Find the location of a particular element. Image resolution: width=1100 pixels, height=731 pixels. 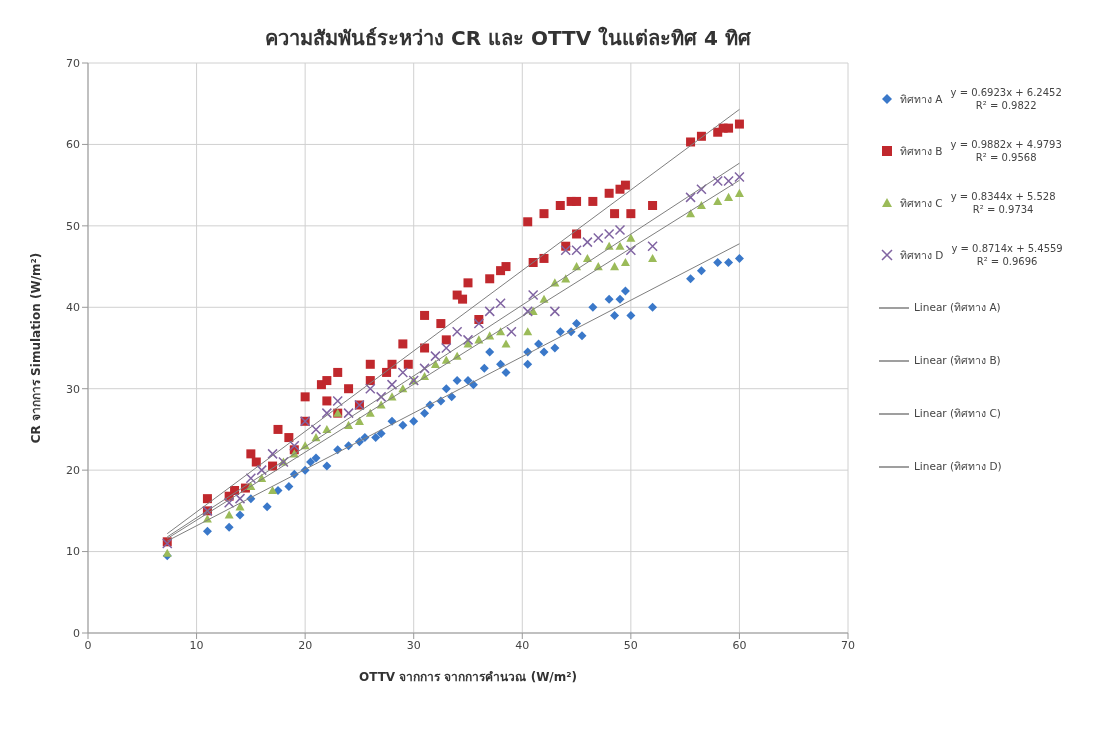

legend-label: Linear (ทิศทาง D) is located at coordinates (958, 466).